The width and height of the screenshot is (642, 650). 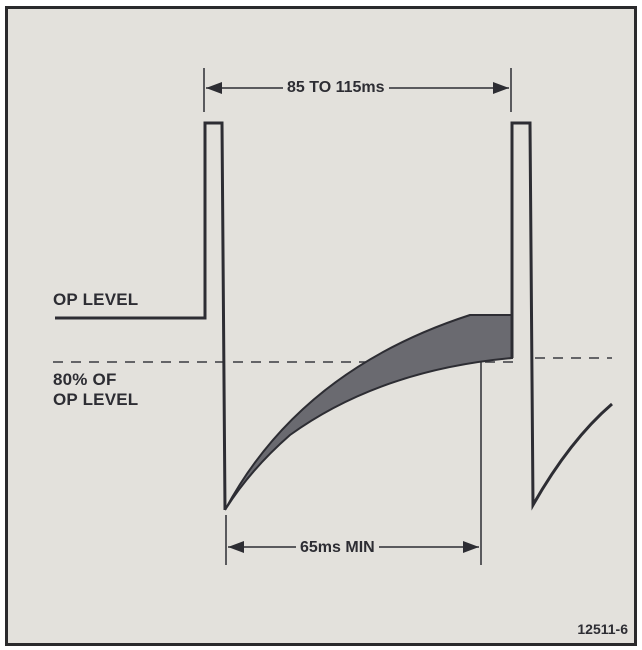 I want to click on eighty-percent-label-line2: OP LEVEL, so click(x=96, y=399).